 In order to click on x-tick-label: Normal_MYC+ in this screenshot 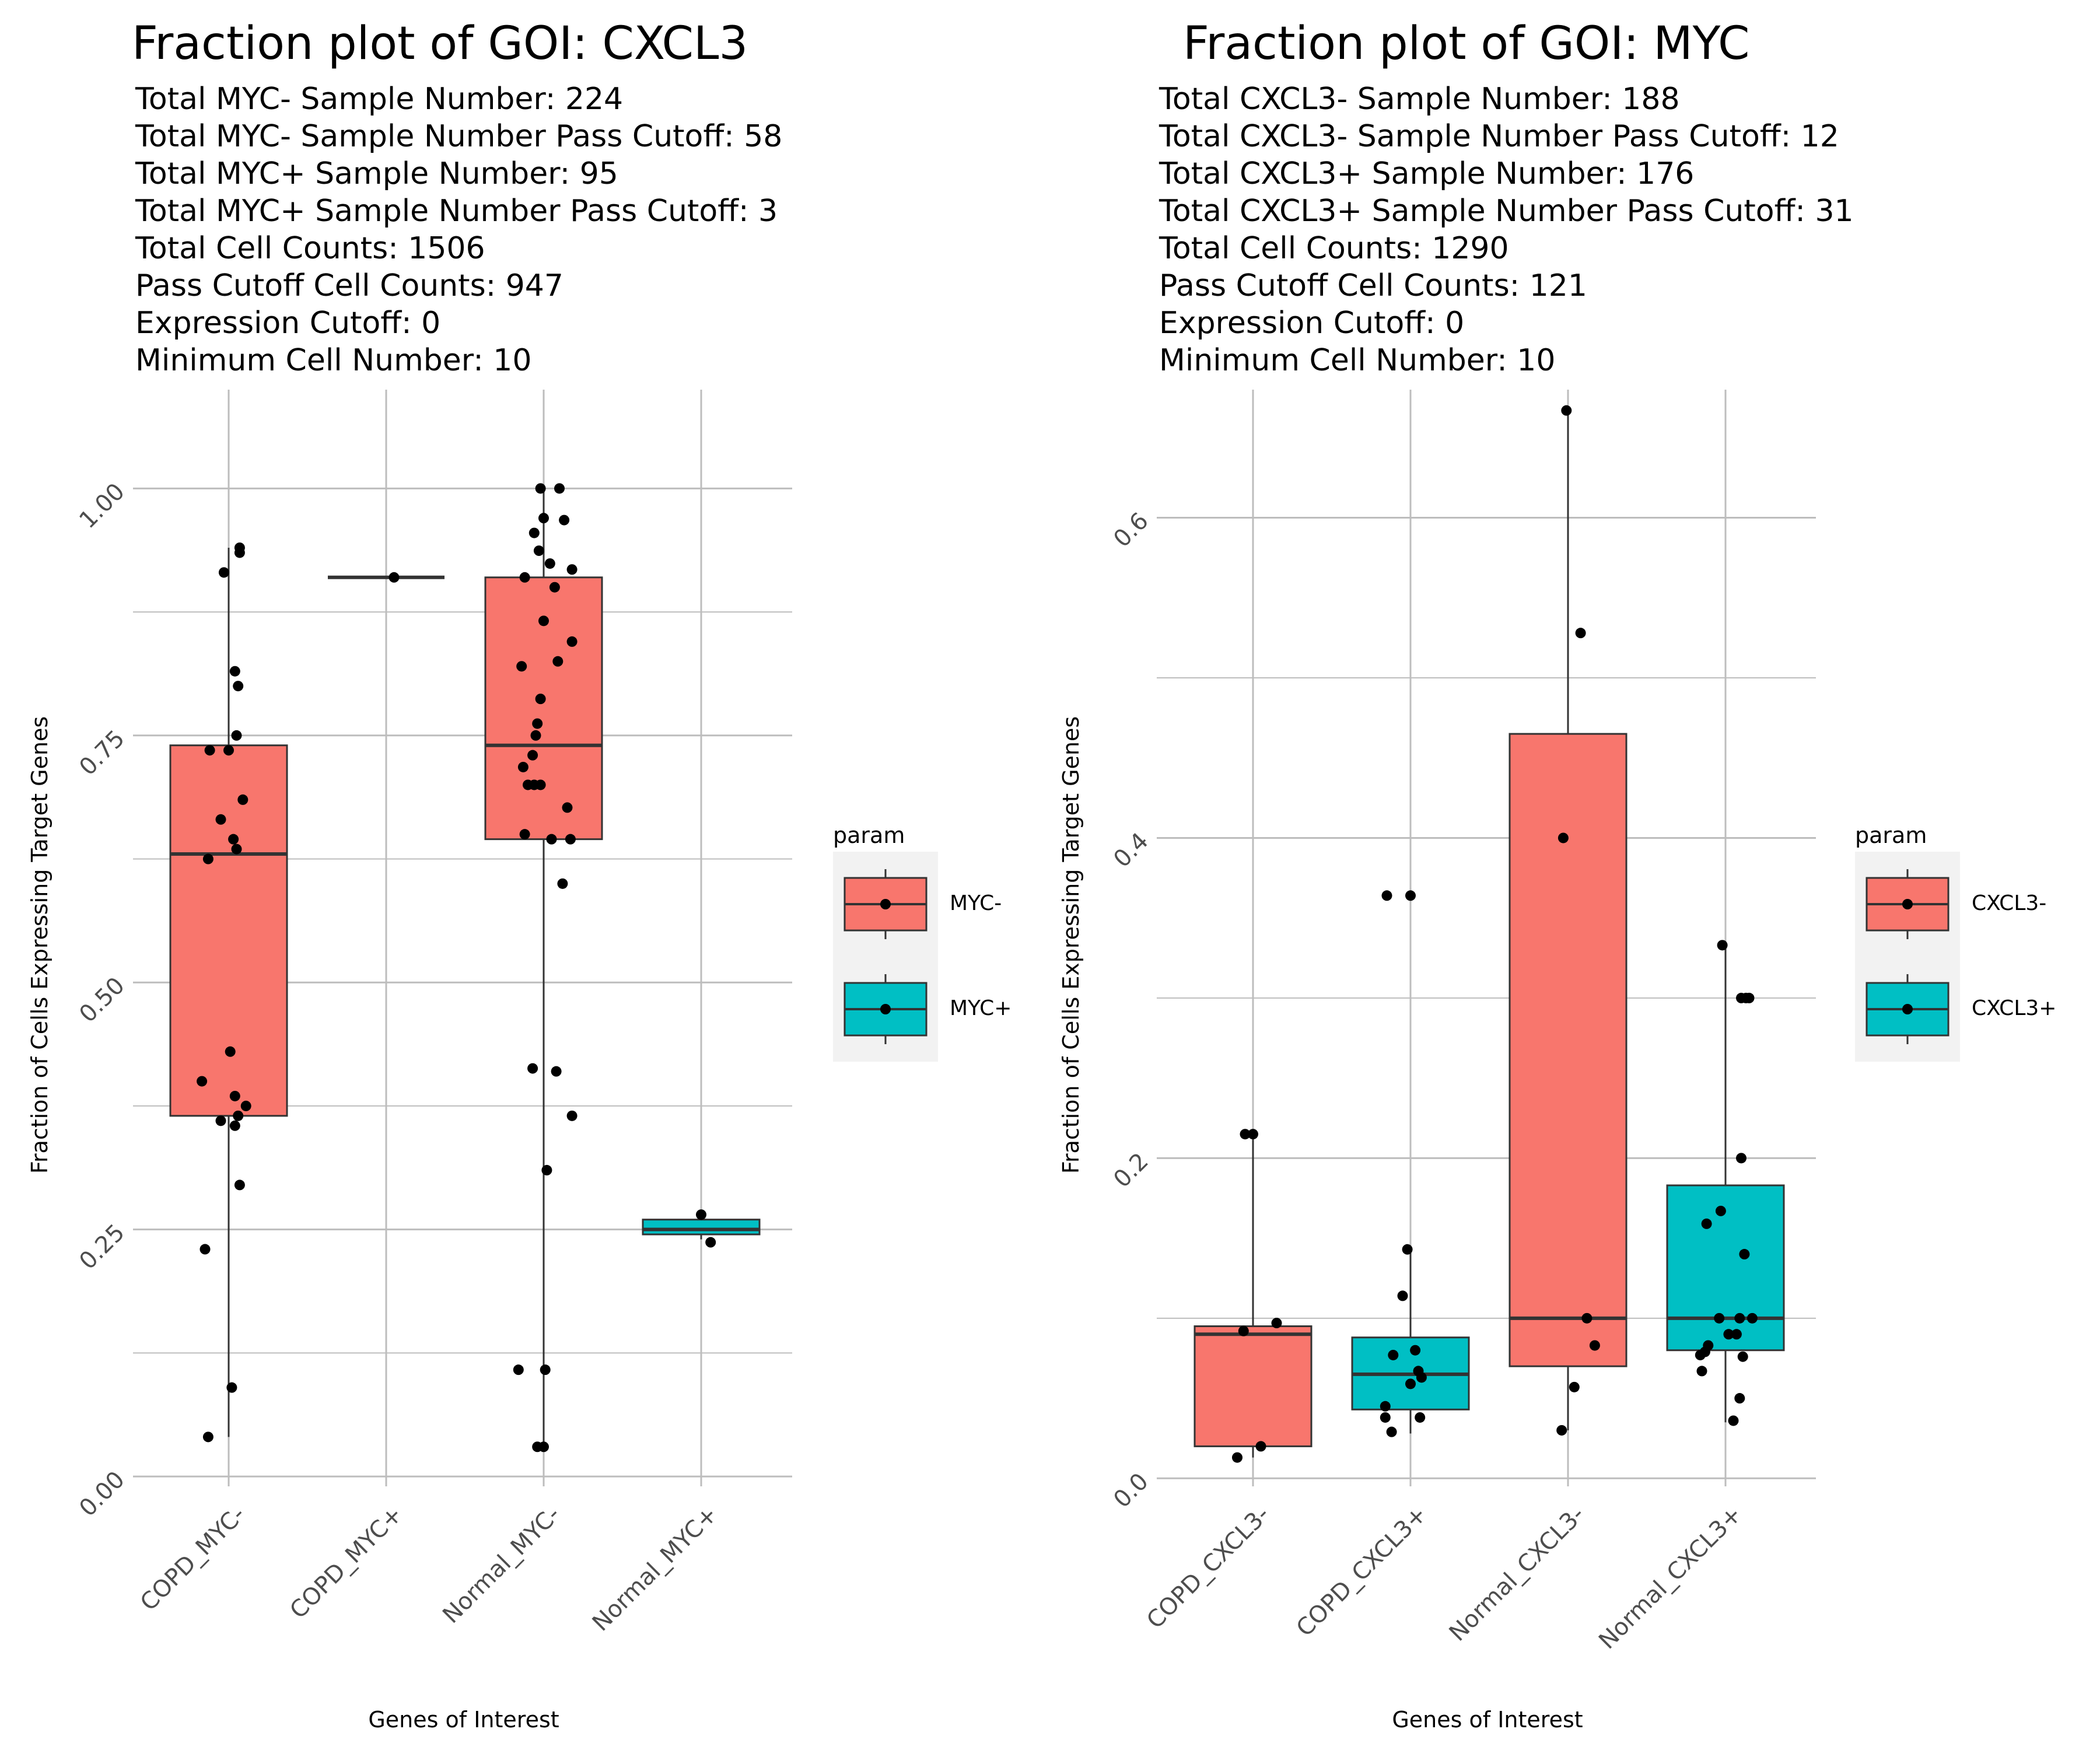, I will do `click(655, 1569)`.